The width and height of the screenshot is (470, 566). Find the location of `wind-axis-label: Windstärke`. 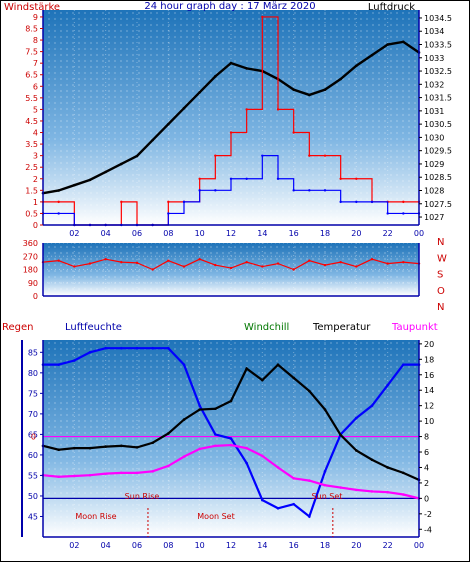

wind-axis-label: Windstärke is located at coordinates (32, 7).